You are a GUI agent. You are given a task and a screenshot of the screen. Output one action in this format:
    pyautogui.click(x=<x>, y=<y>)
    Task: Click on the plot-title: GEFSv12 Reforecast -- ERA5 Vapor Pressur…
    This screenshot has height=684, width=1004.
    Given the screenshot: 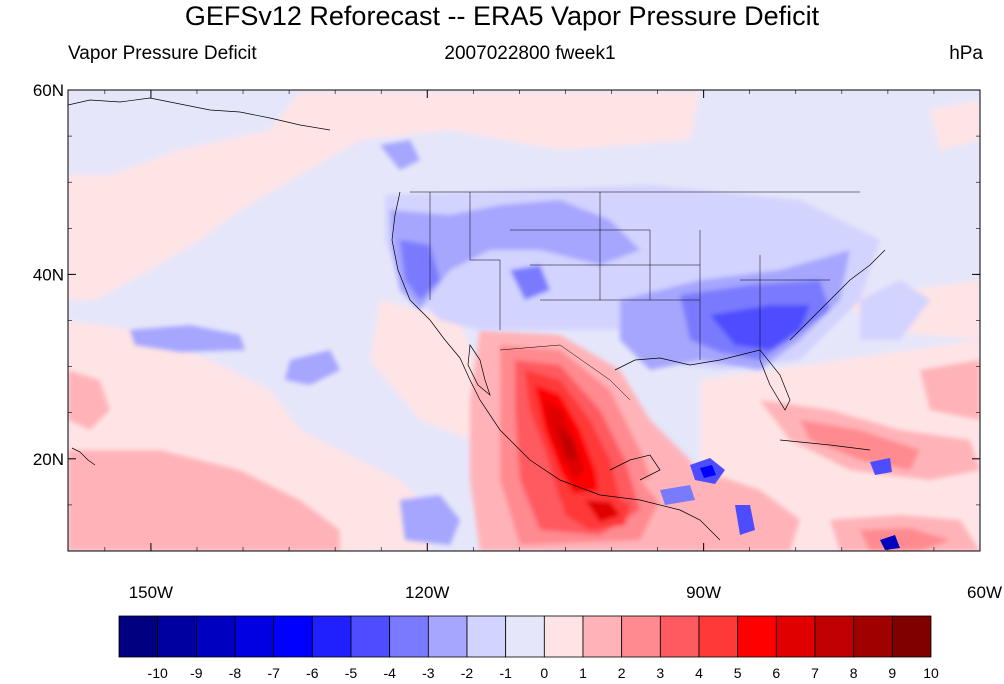 What is the action you would take?
    pyautogui.click(x=502, y=16)
    